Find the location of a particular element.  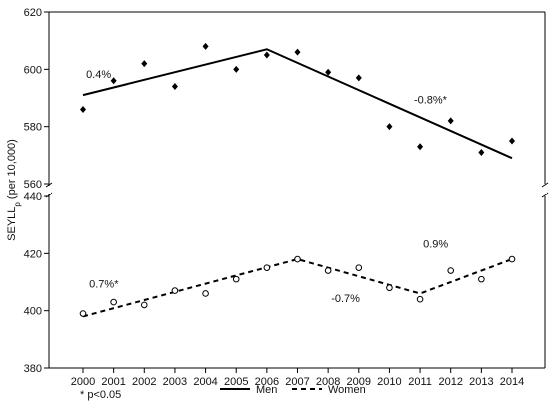

x-tick-label: 2000 is located at coordinates (83, 382).